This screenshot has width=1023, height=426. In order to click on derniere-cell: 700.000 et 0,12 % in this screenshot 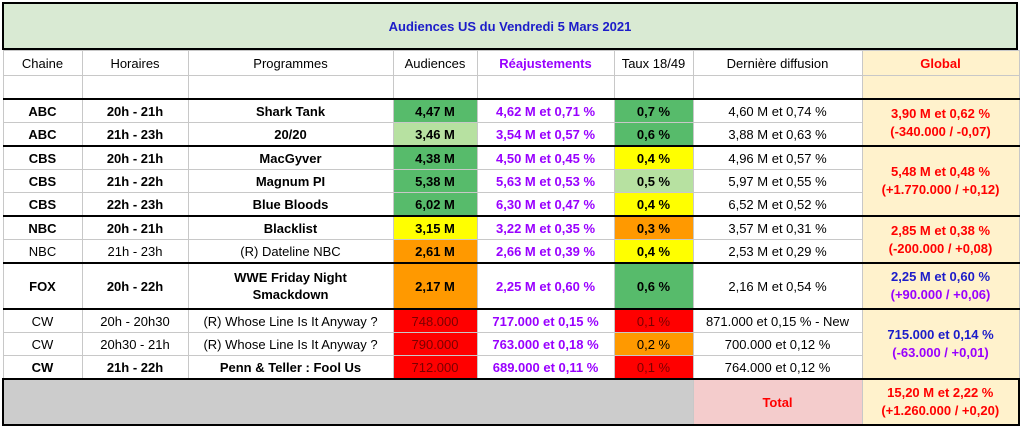, I will do `click(777, 344)`.